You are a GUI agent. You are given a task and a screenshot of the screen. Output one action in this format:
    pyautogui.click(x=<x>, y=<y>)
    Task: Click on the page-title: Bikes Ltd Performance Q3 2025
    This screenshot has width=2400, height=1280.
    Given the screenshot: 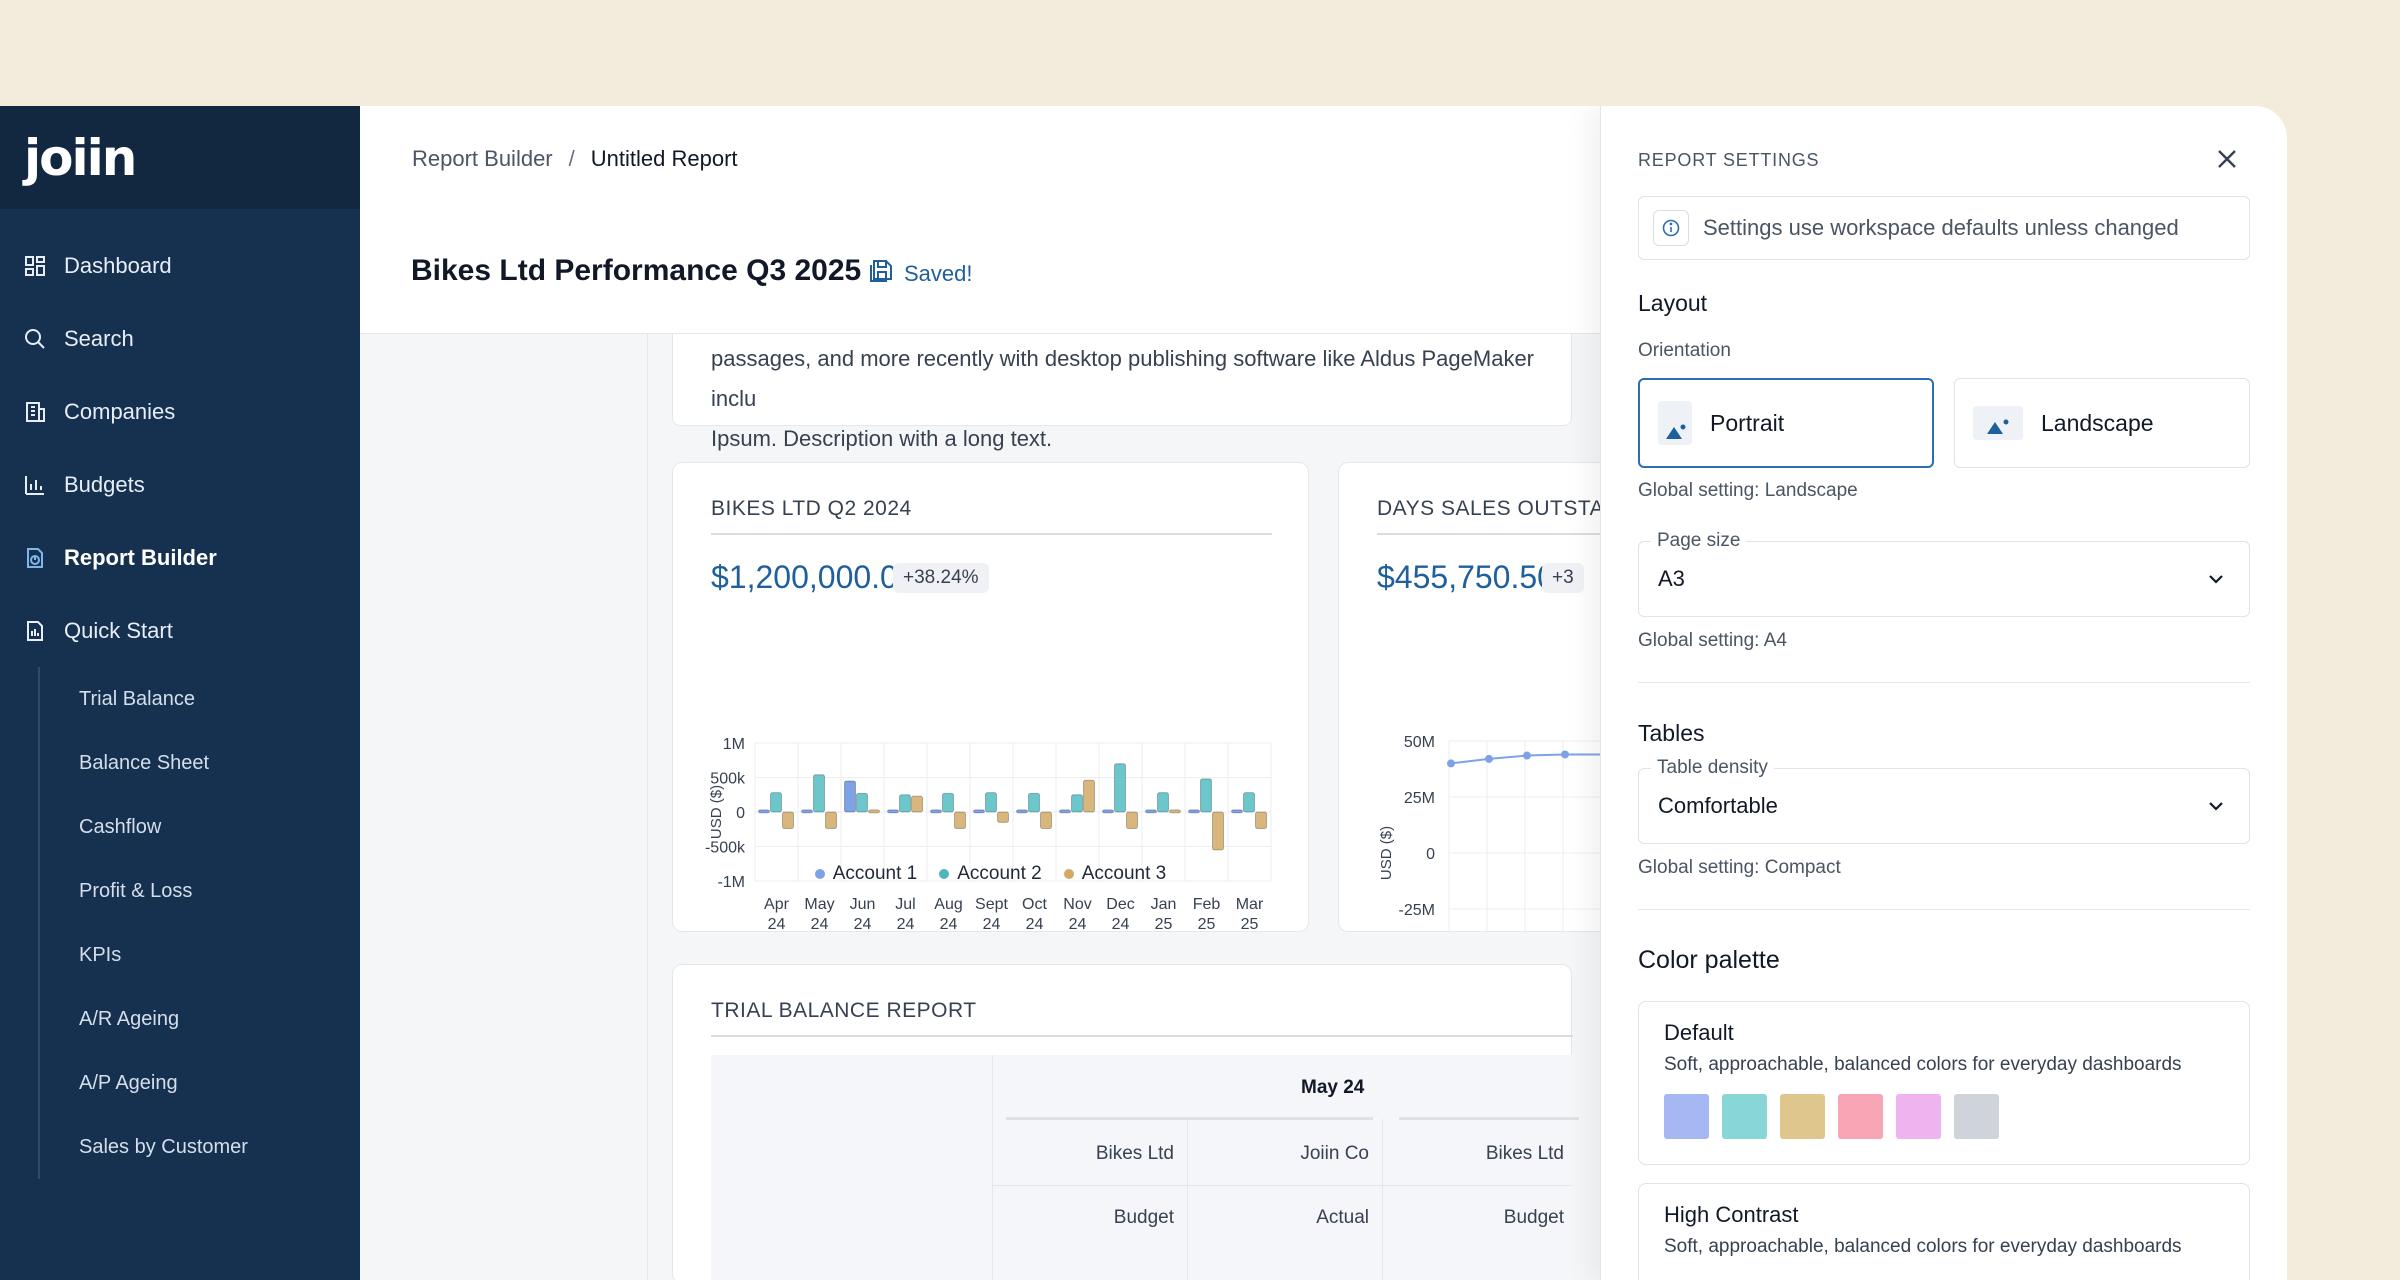 What is the action you would take?
    pyautogui.click(x=636, y=270)
    